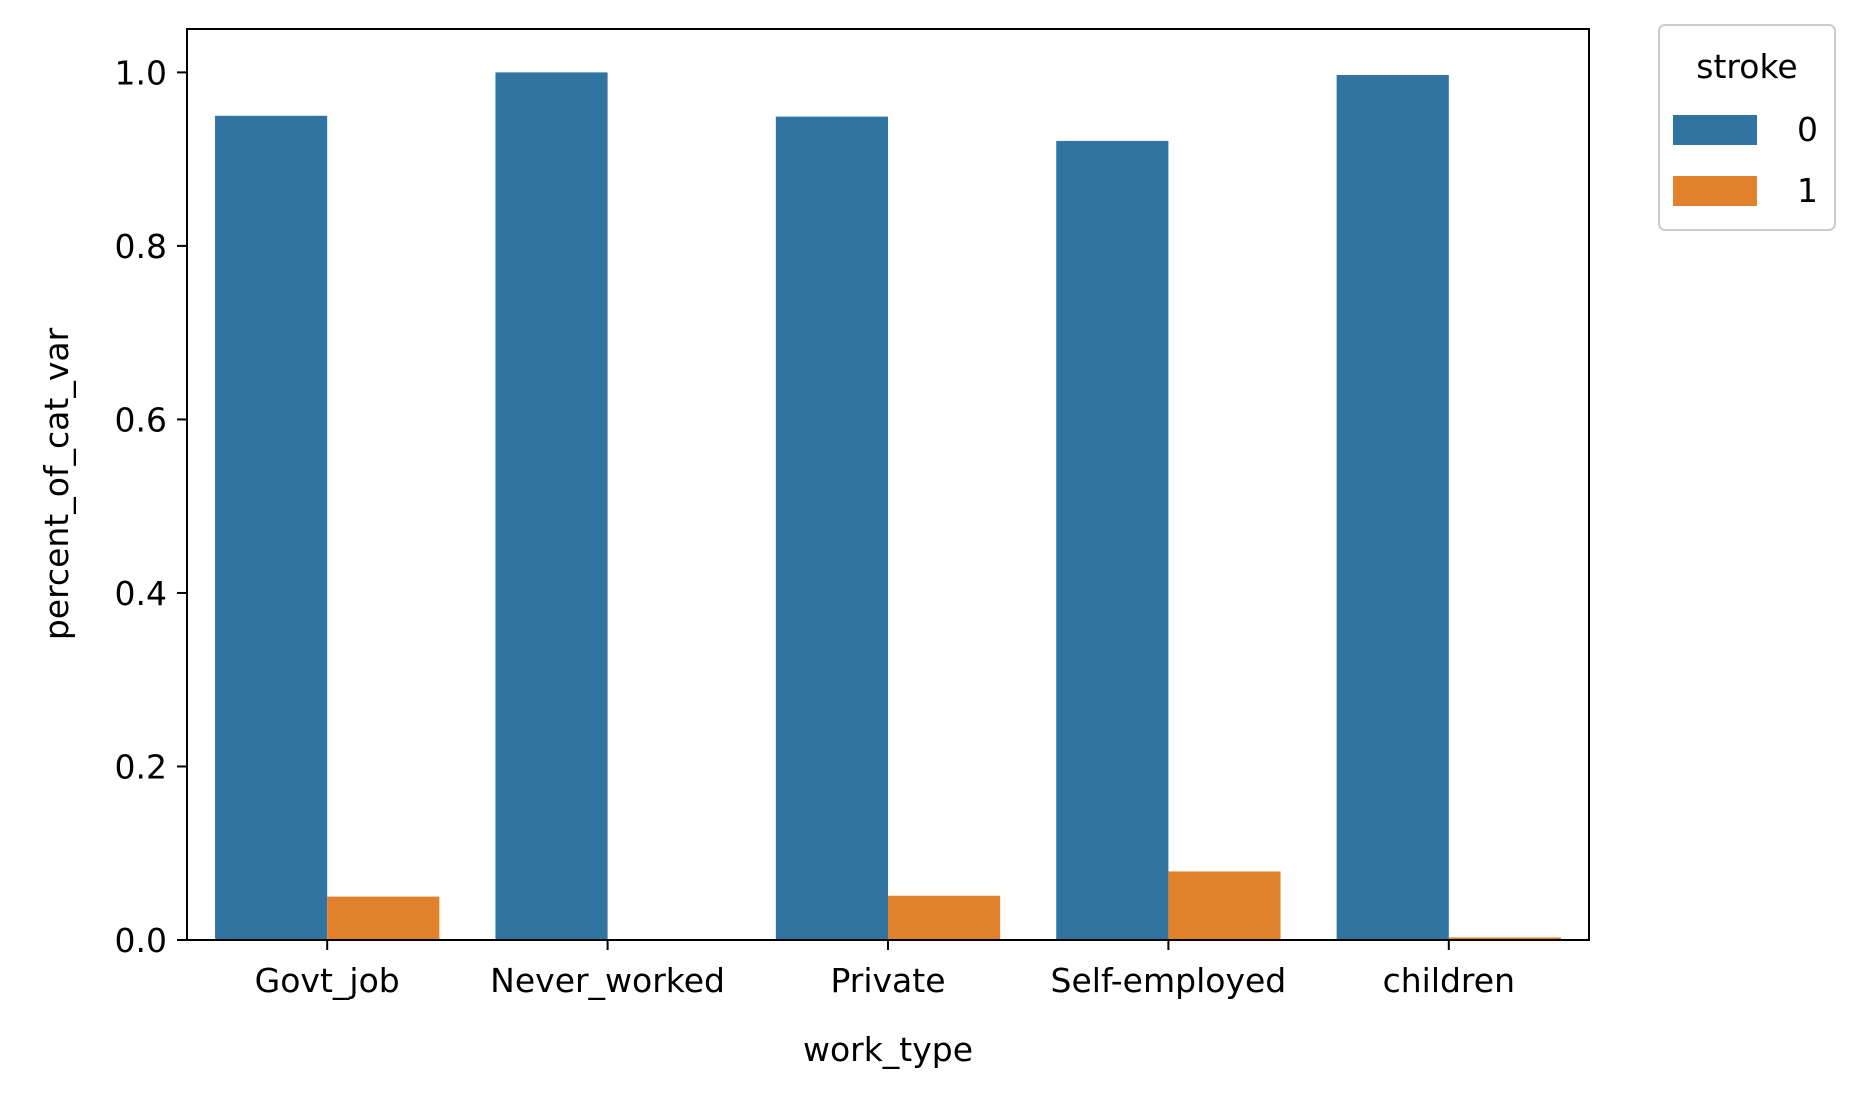 This screenshot has width=1856, height=1097. I want to click on y-axis: 0.0 0.2 0.4 0.6 0.8 1.0, so click(151, 506).